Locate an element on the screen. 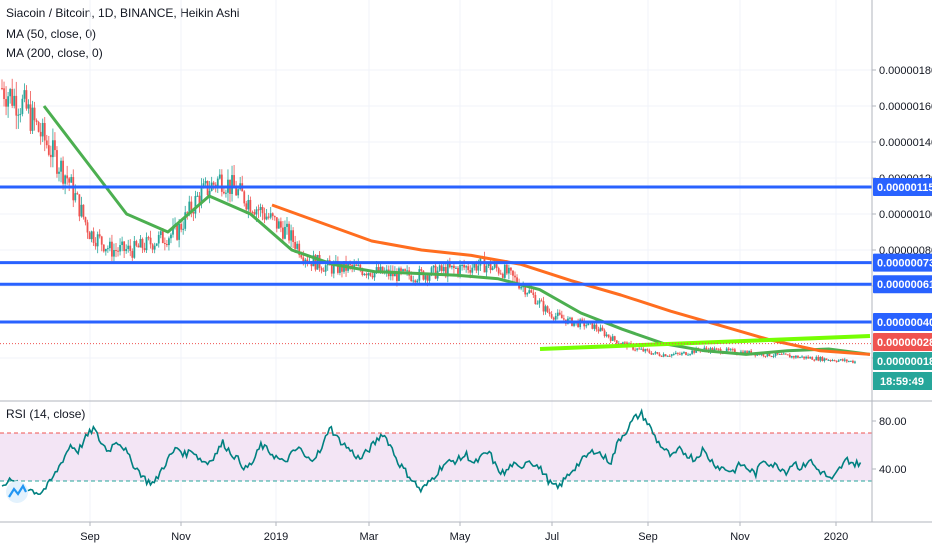 The image size is (932, 550). rsi-legend: RSI (14, close) is located at coordinates (46, 414).